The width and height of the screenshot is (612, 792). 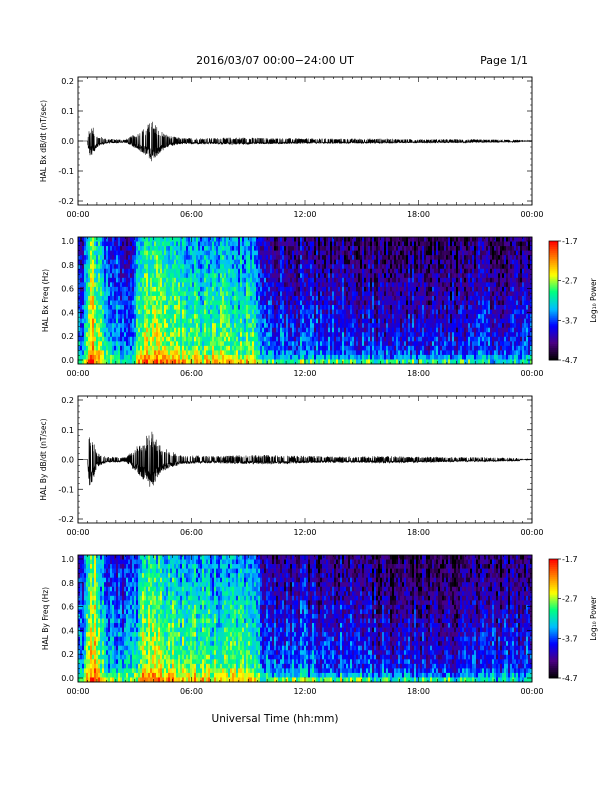 What do you see at coordinates (66, 201) in the screenshot?
I see `y-tick-label: -0.2` at bounding box center [66, 201].